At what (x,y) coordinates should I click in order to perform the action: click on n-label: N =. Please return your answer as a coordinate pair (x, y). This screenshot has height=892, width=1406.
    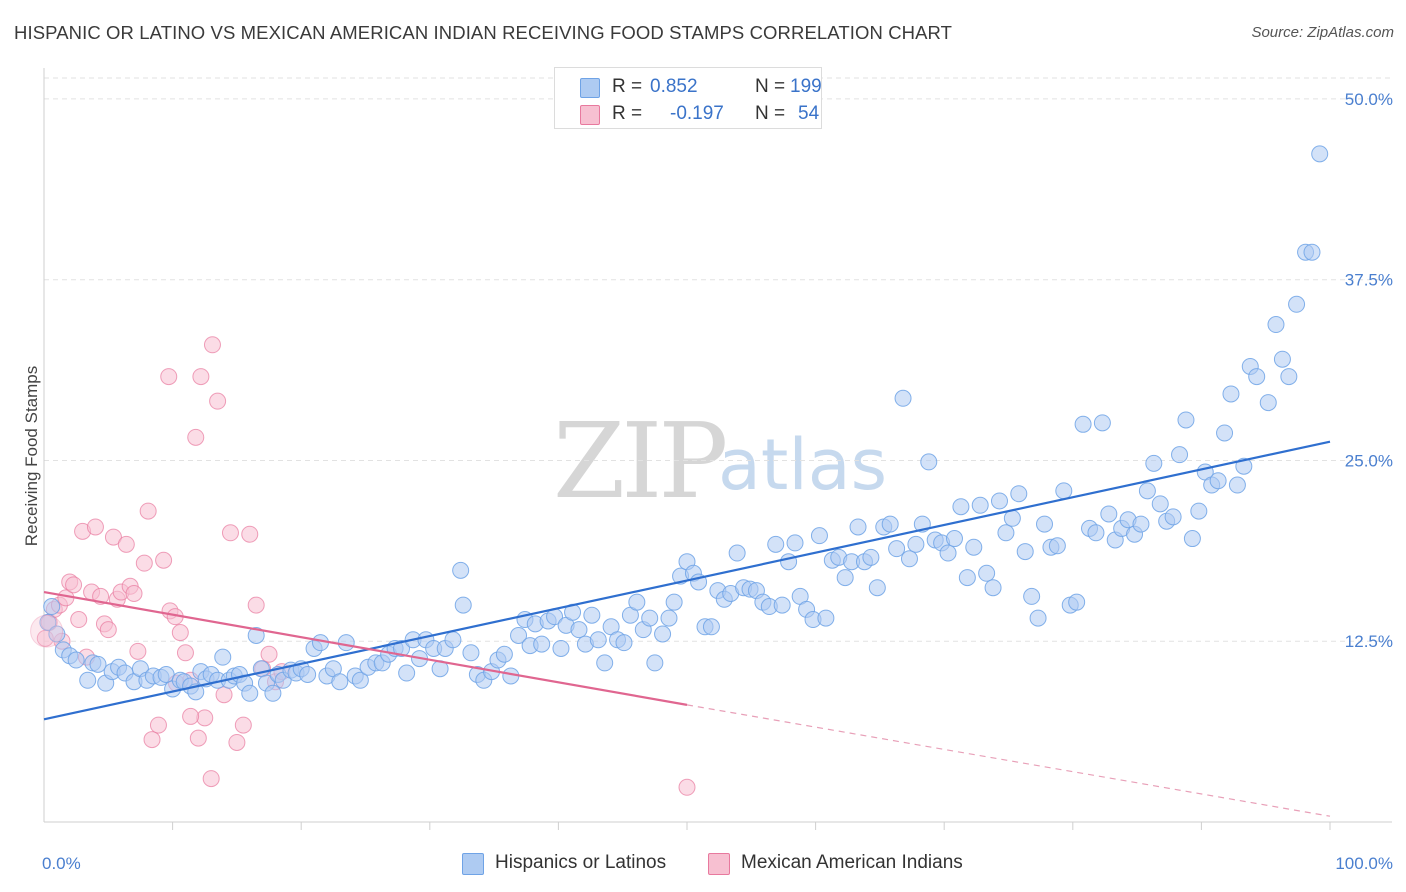
    Looking at the image, I should click on (770, 86).